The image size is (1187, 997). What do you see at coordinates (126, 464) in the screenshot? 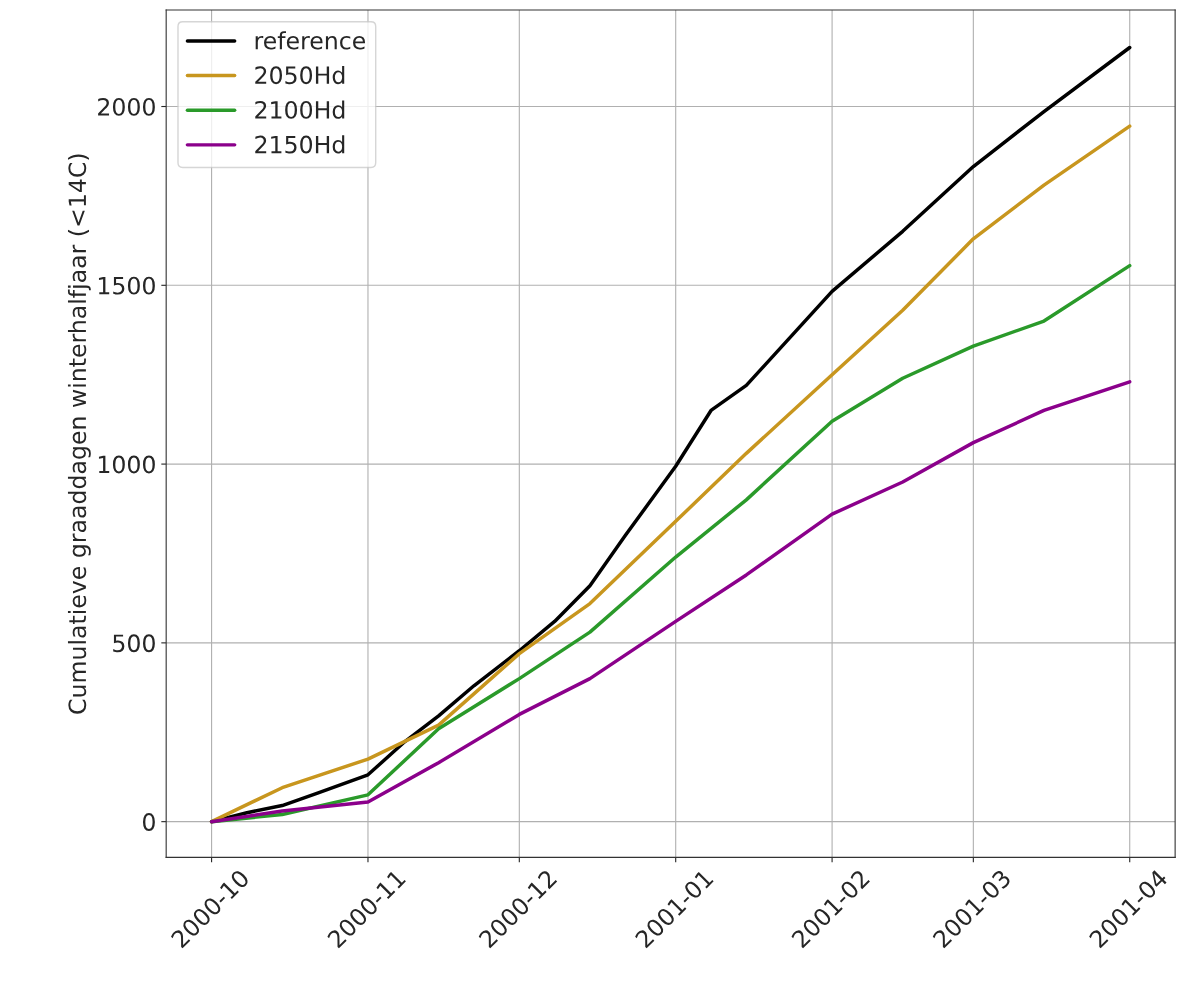
I see `y-tick-label: 1000` at bounding box center [126, 464].